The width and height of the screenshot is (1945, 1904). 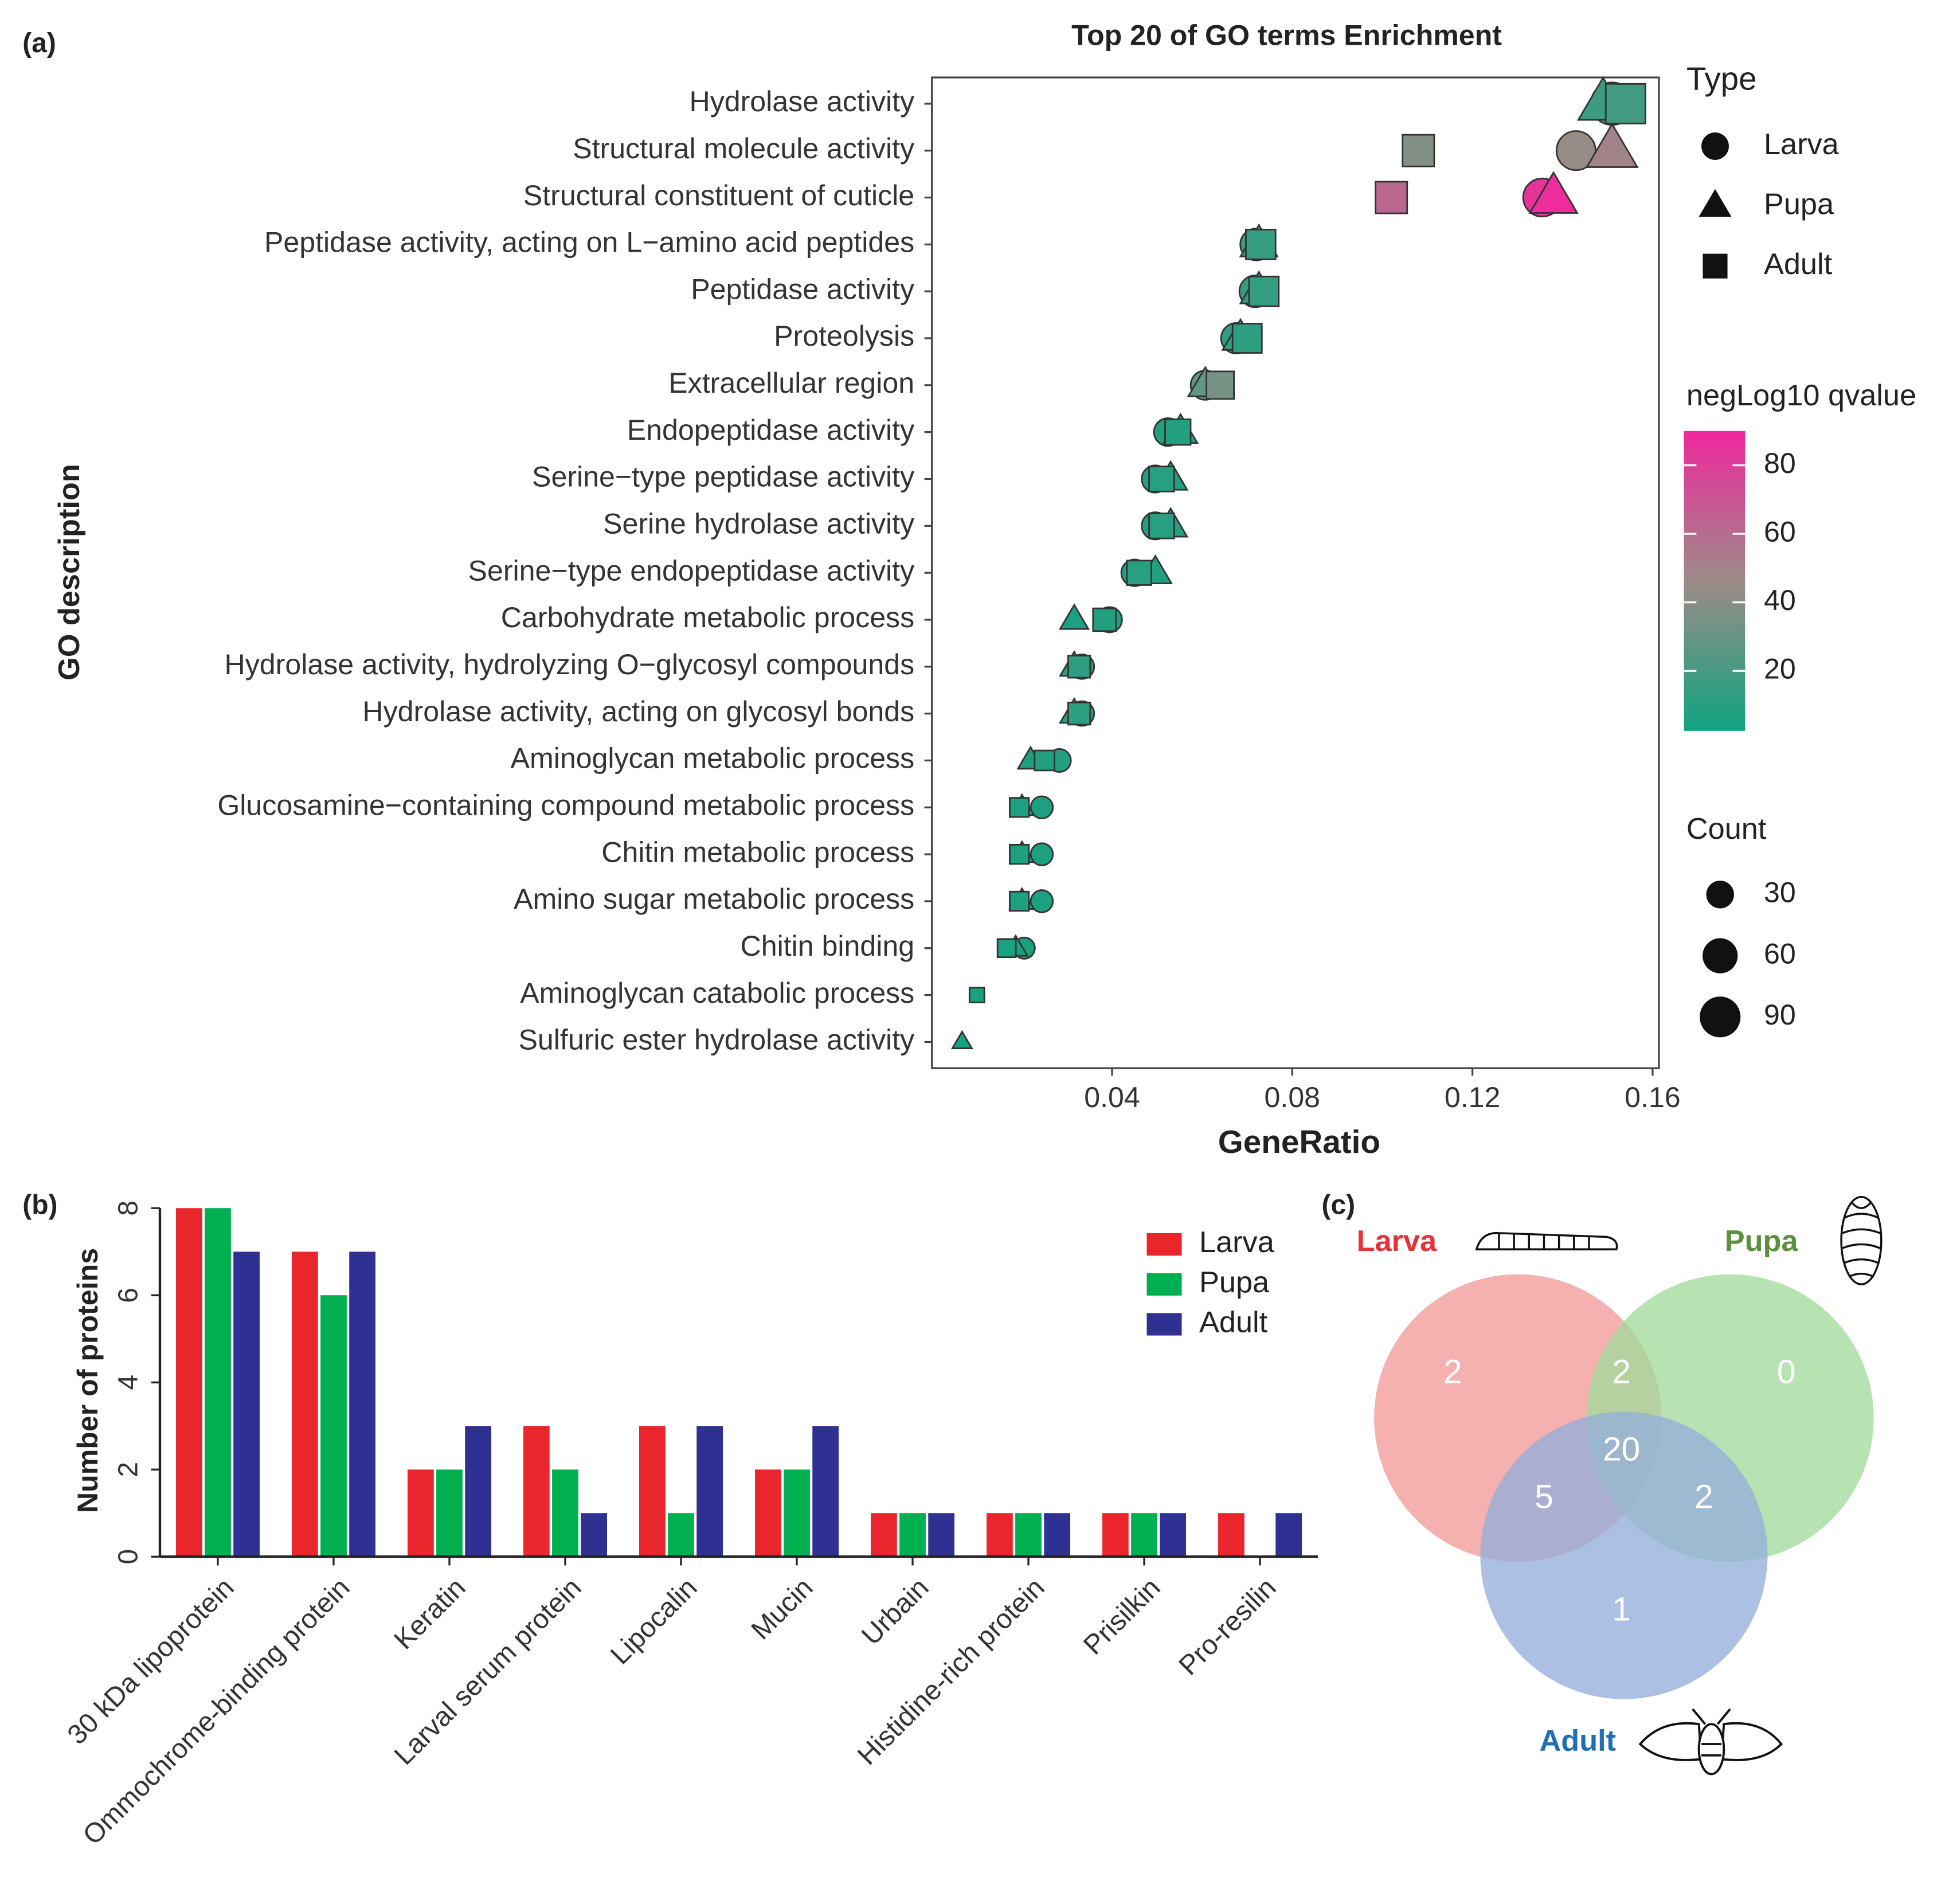 I want to click on legend-title: Type, so click(x=1722, y=79).